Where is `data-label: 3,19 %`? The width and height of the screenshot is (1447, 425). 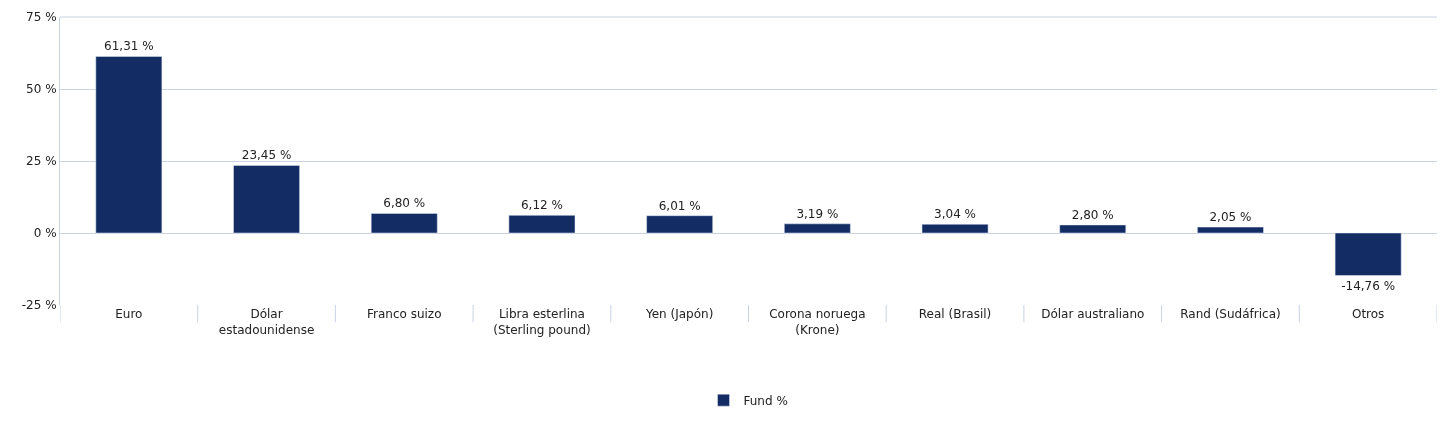 data-label: 3,19 % is located at coordinates (817, 213).